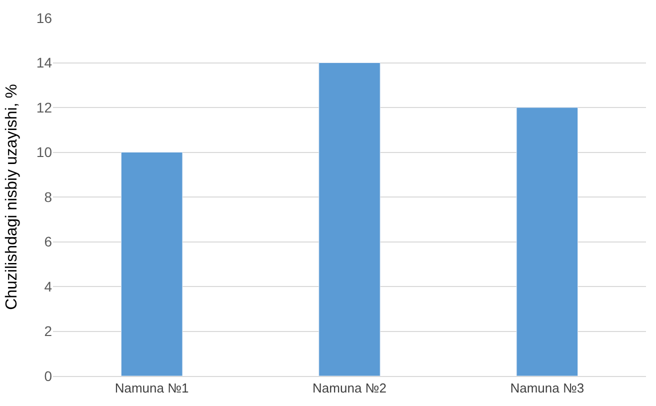 The width and height of the screenshot is (656, 406). What do you see at coordinates (151, 388) in the screenshot?
I see `x-tick-label: Namuna №1` at bounding box center [151, 388].